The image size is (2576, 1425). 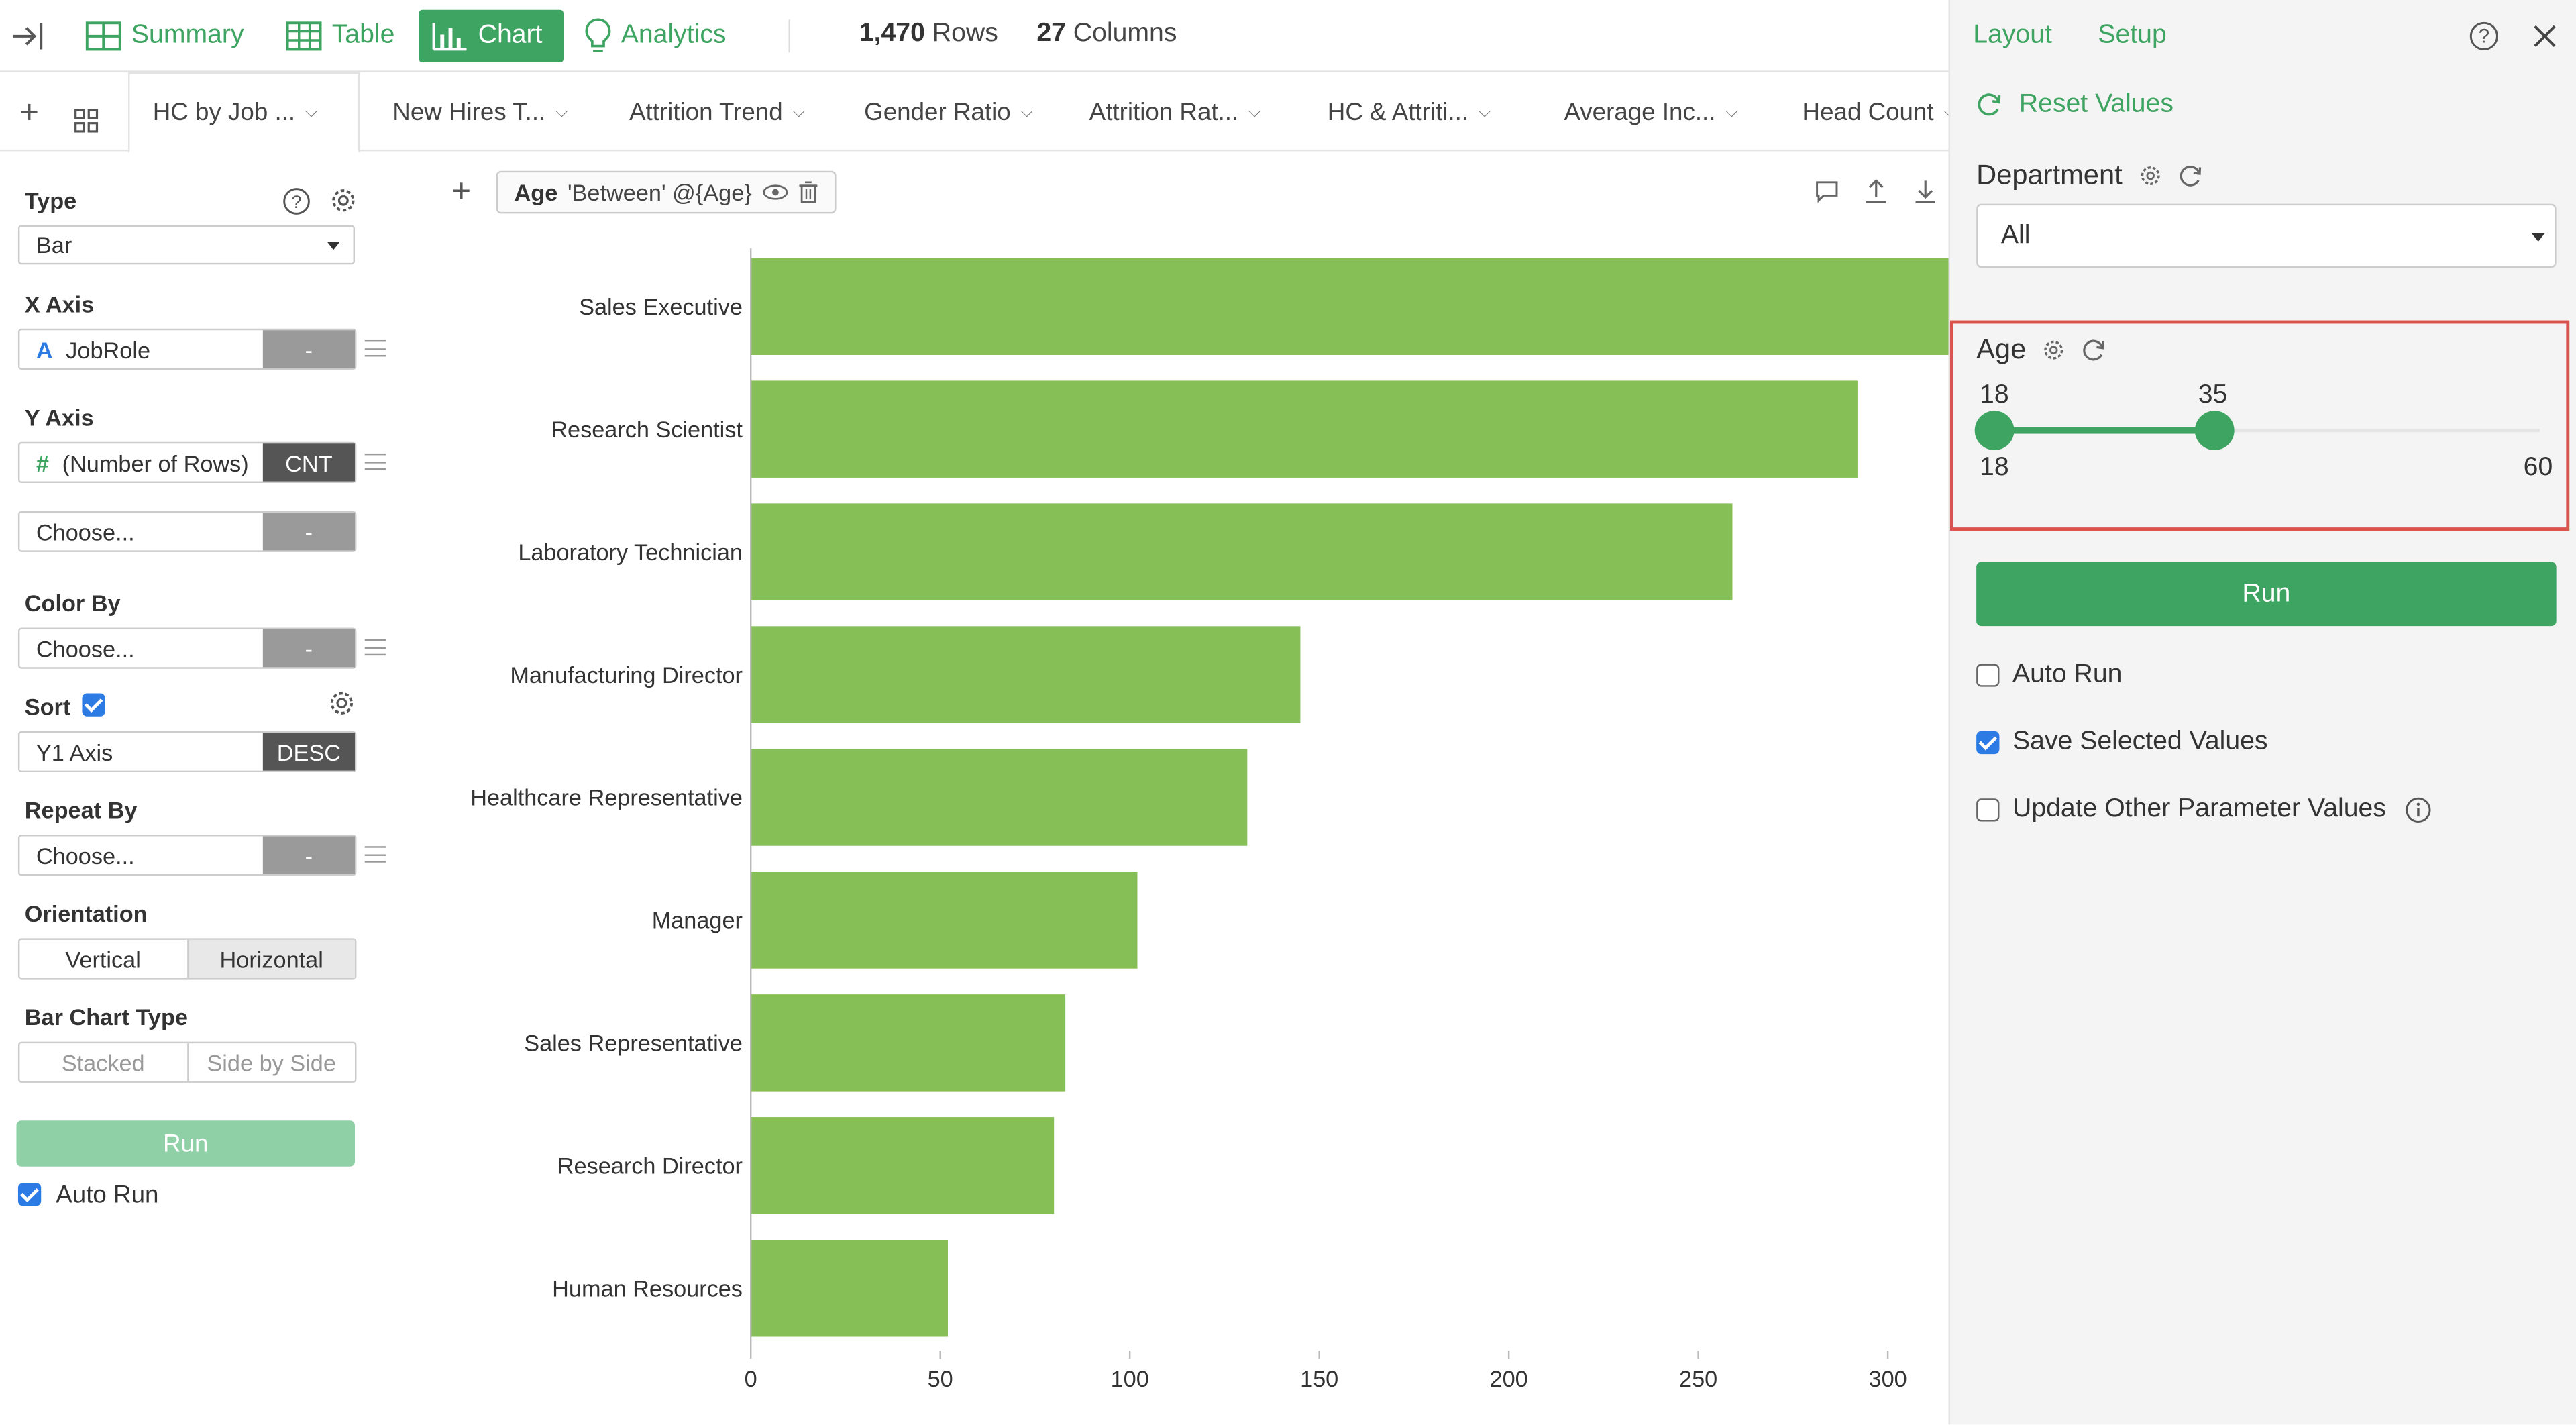 What do you see at coordinates (187, 349) in the screenshot?
I see `x-axis-field: A JobRole -` at bounding box center [187, 349].